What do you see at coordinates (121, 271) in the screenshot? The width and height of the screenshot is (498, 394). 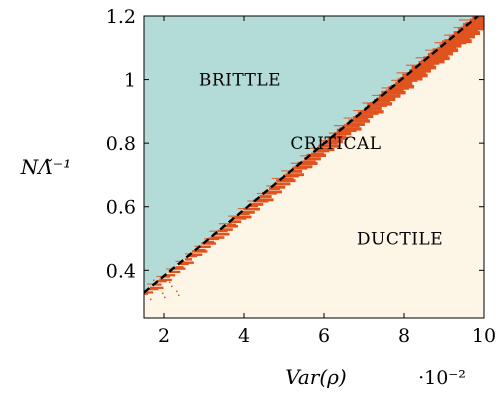 I see `y-tick-label: 0.4` at bounding box center [121, 271].